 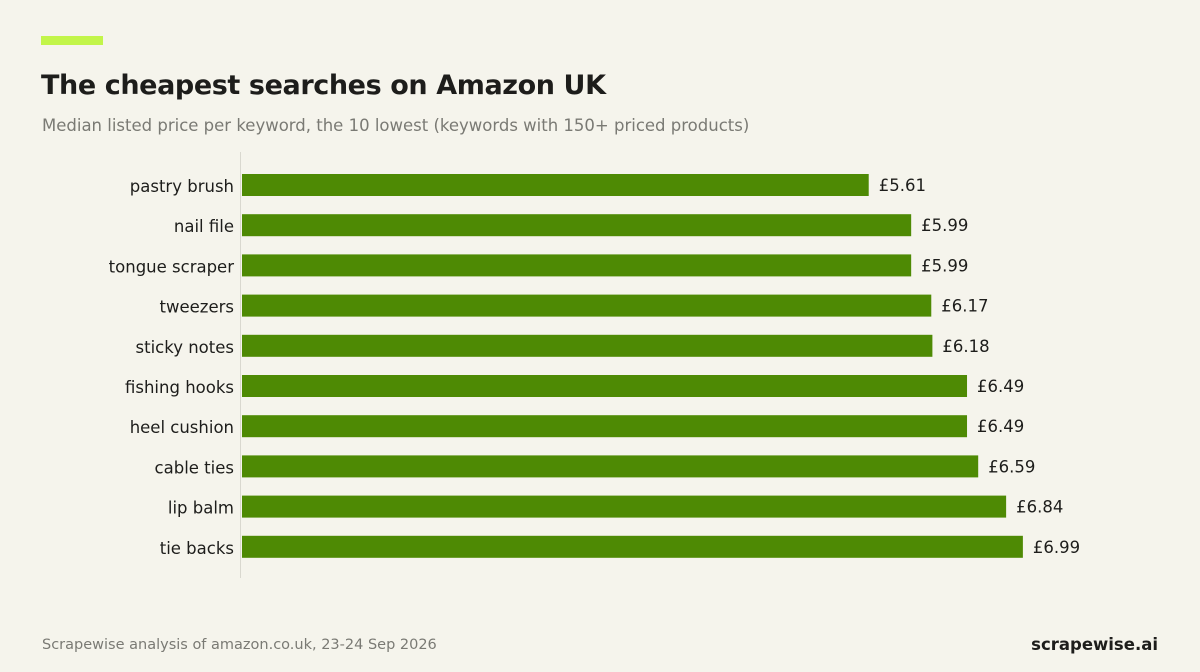 What do you see at coordinates (72, 40) in the screenshot?
I see `accent-bar` at bounding box center [72, 40].